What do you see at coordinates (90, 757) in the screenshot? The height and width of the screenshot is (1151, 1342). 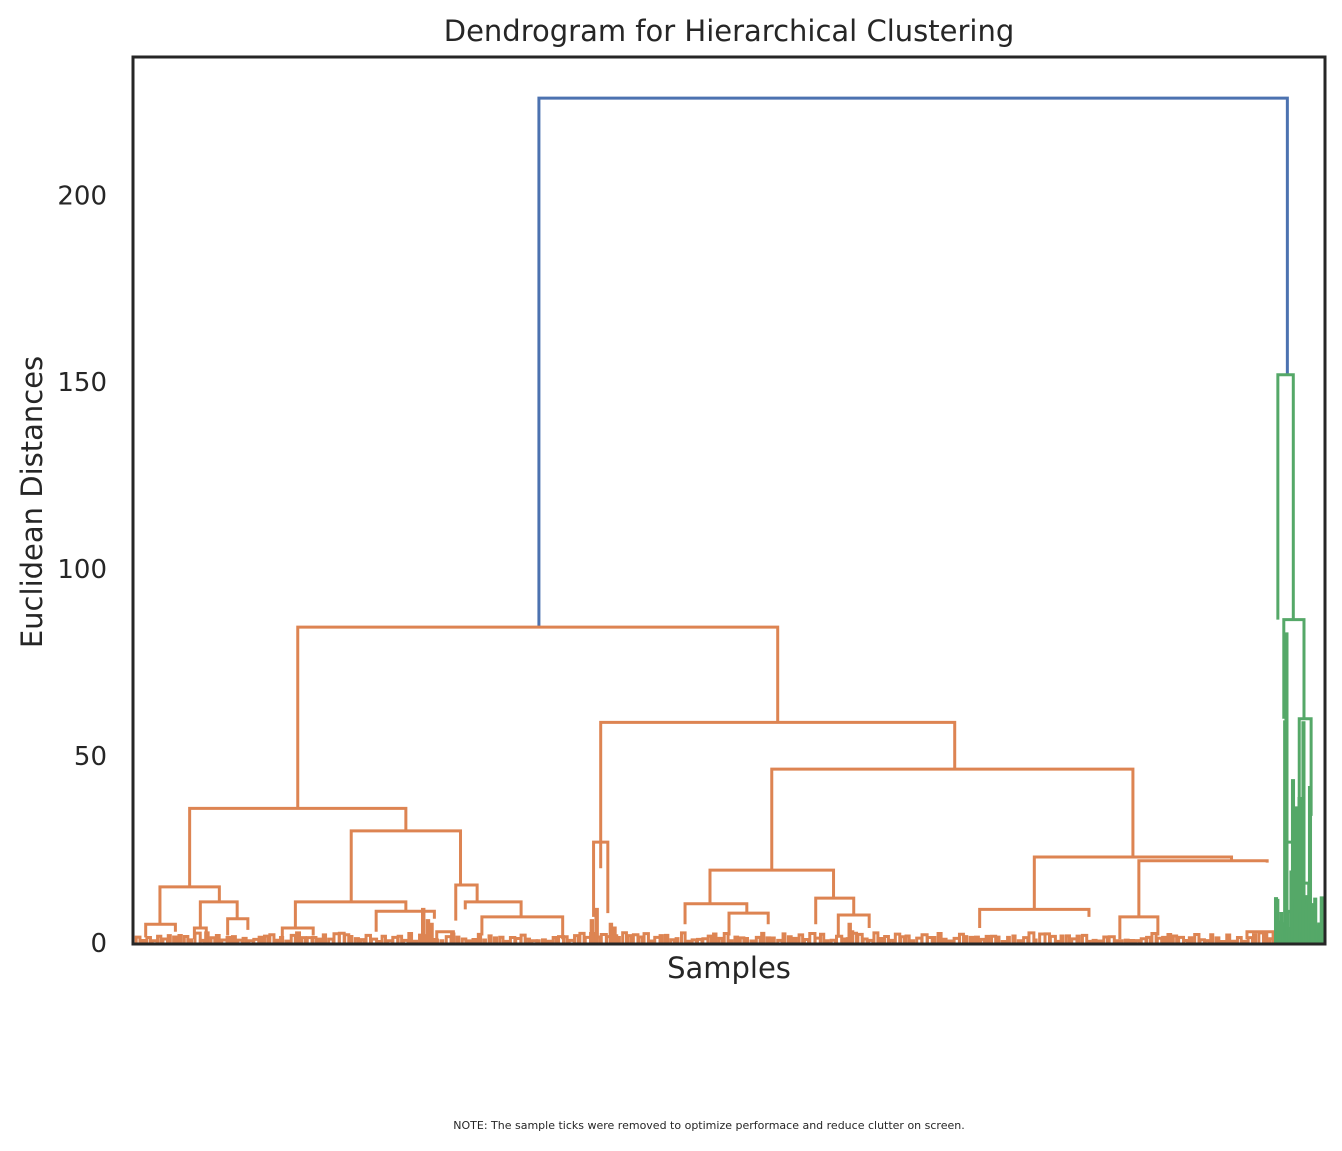 I see `y-tick-label: 50` at bounding box center [90, 757].